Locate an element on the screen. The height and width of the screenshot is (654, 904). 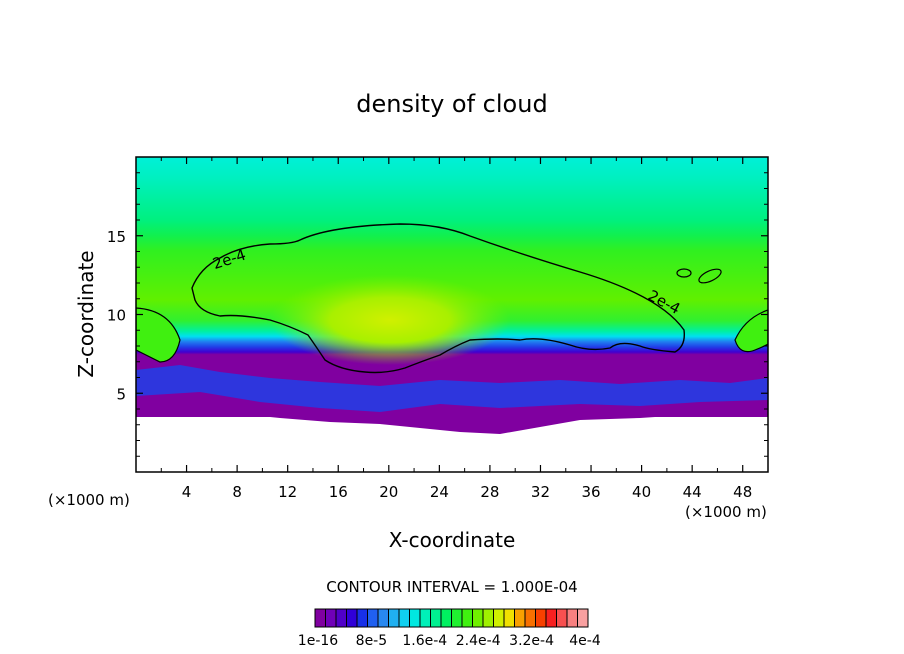
colorbar: 1e-16 8e-5 1.6e-4 2.4e-4 3.2e-4 4e-4 is located at coordinates (449, 628).